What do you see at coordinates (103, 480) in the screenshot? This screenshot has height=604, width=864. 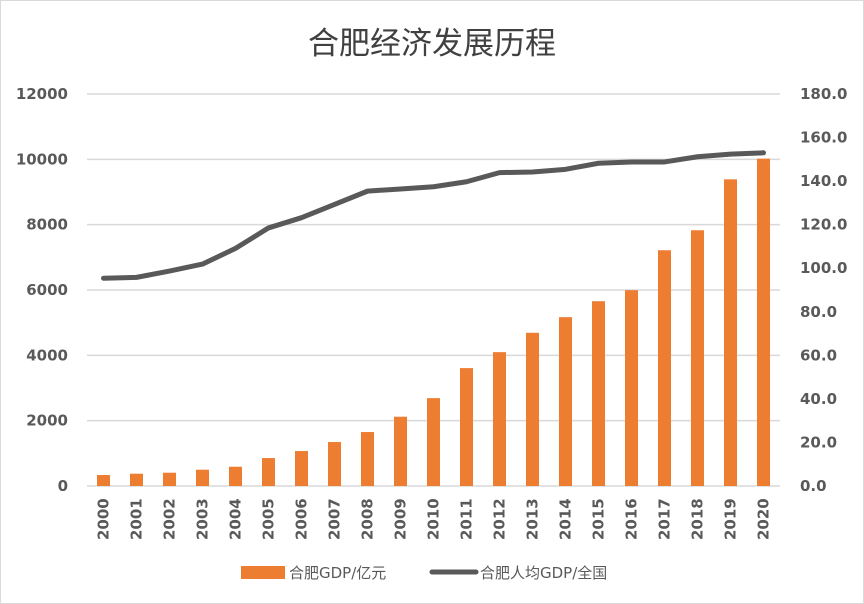 I see `bar-2000` at bounding box center [103, 480].